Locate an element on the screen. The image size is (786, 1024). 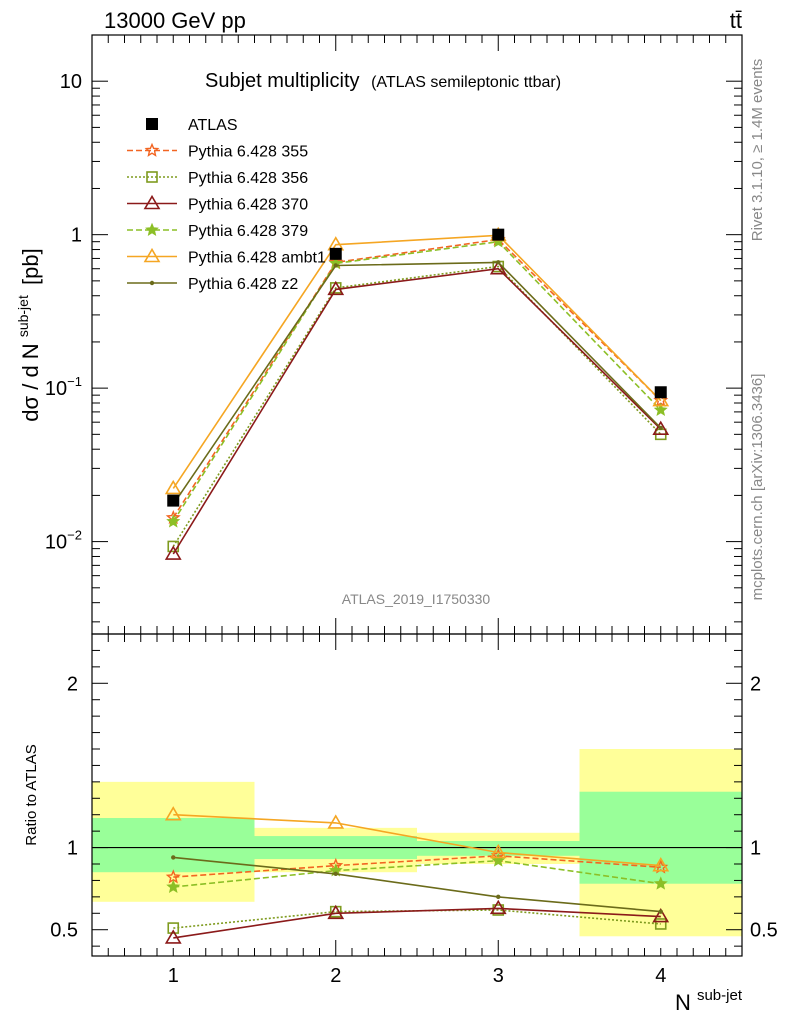
legend-label: ATLAS is located at coordinates (213, 125).